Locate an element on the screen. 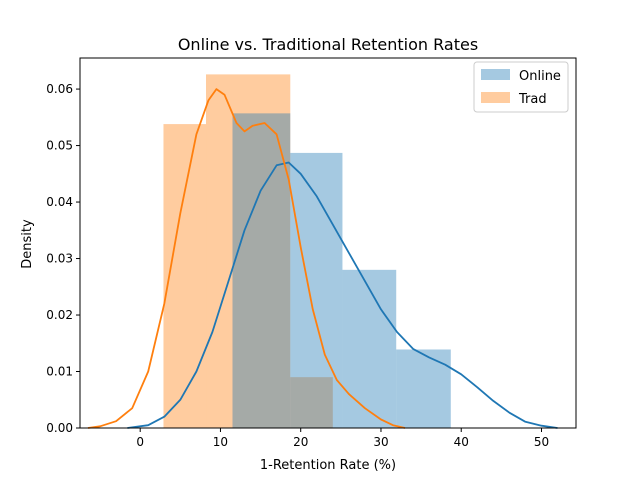  chart-title: Online vs. Traditional Retention Rates is located at coordinates (328, 44).